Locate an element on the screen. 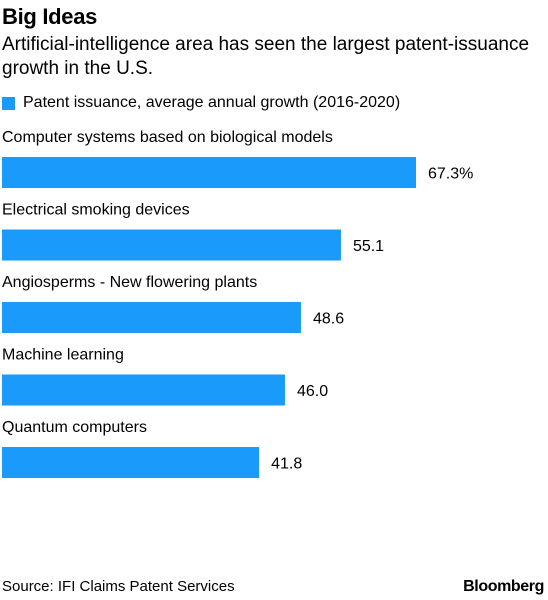 The width and height of the screenshot is (548, 600). category-label: Electrical smoking devices is located at coordinates (96, 210).